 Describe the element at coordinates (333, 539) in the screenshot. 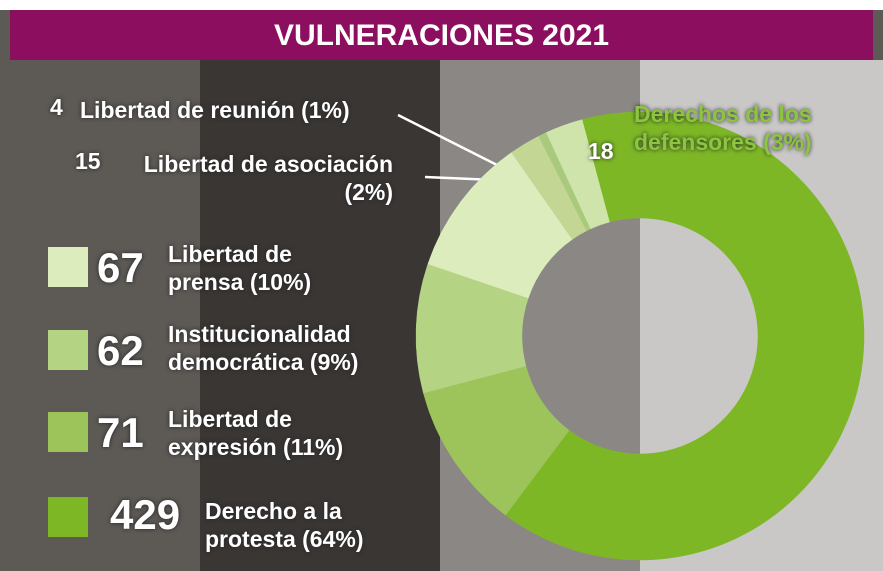

I see `percent-label: (64%)` at that location.